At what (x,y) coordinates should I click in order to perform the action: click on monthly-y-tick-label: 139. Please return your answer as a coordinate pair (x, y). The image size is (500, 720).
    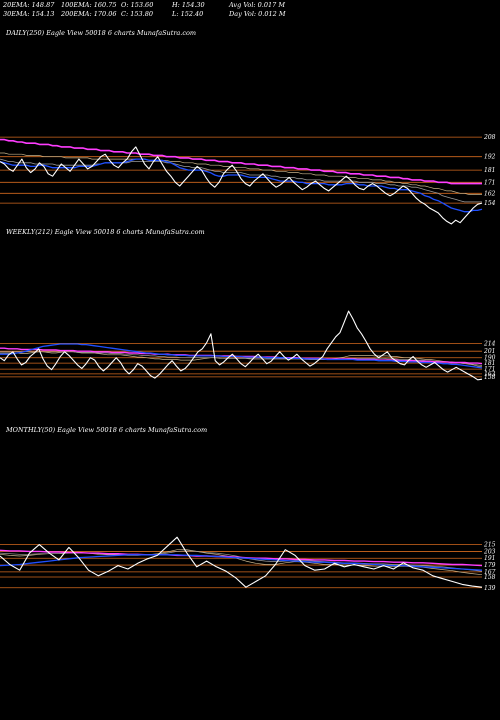
    Looking at the image, I should click on (490, 588).